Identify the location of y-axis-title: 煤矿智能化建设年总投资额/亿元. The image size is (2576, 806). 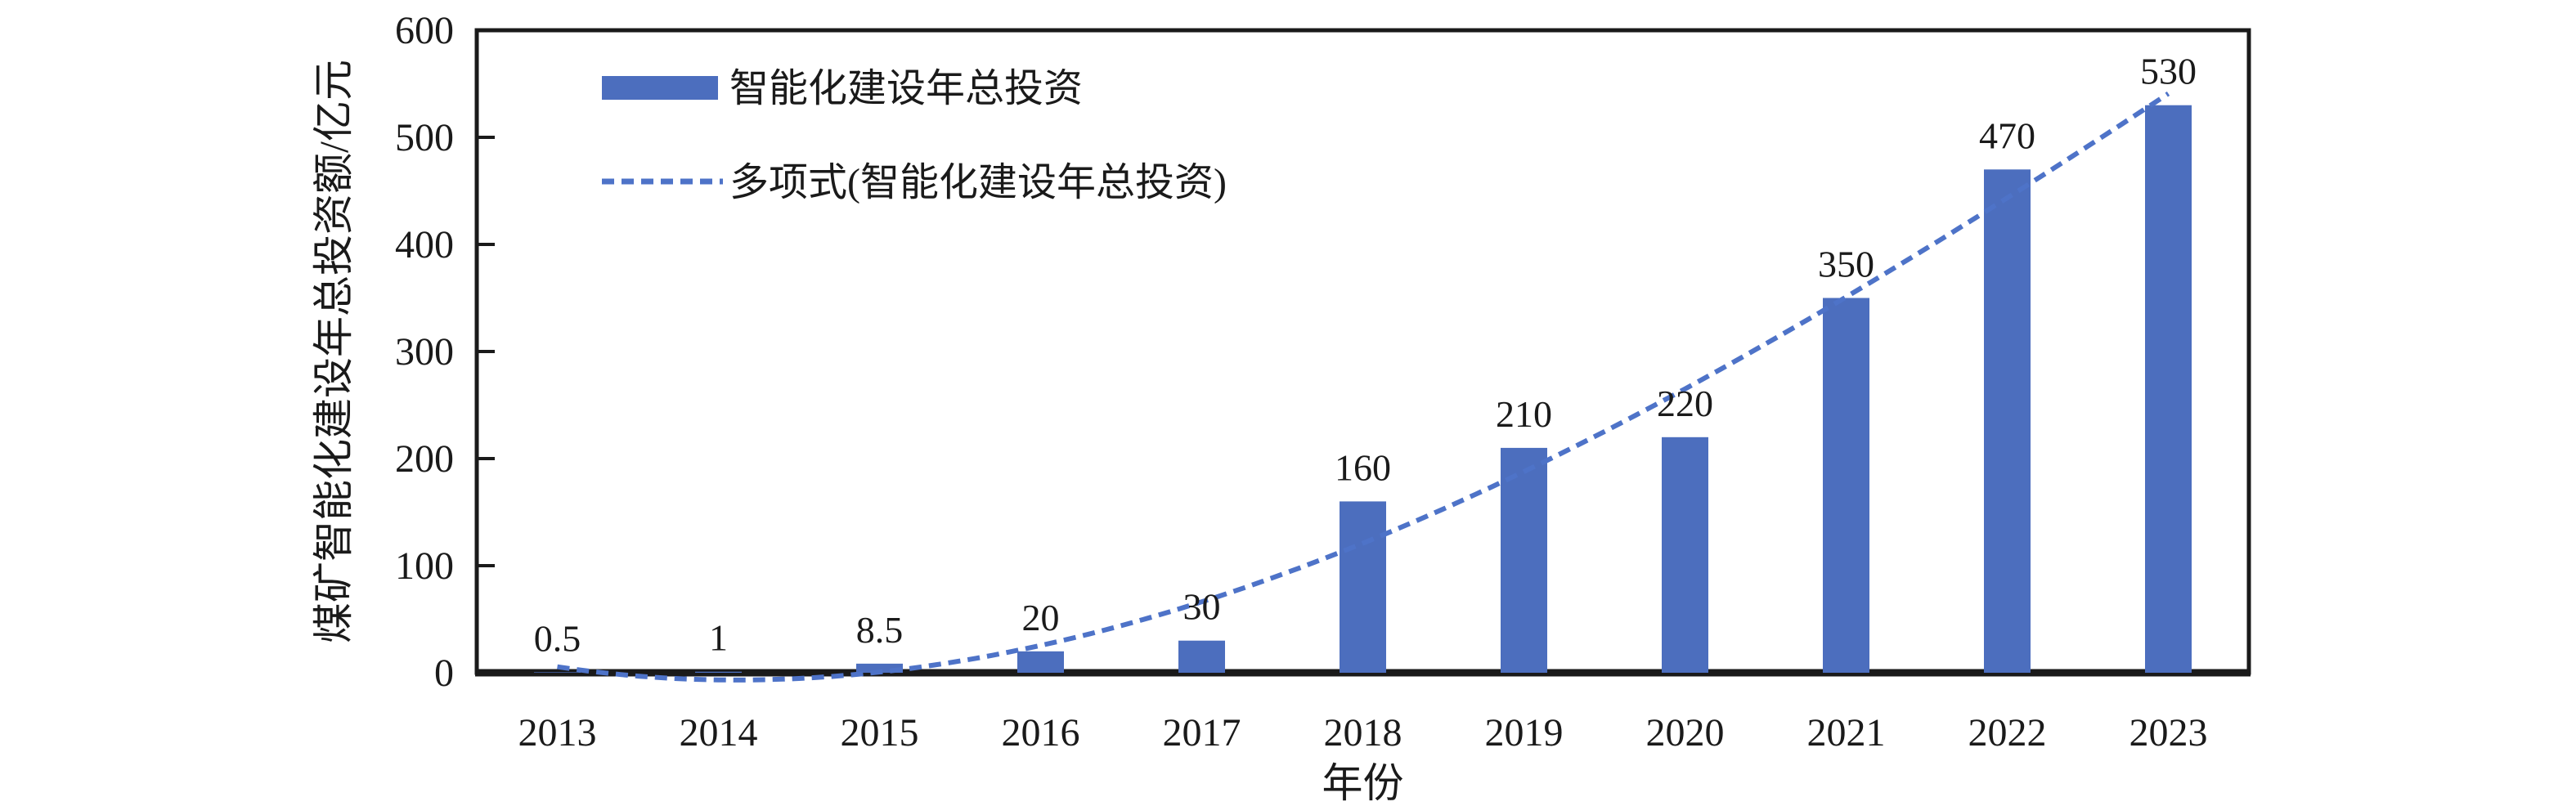
(334, 352).